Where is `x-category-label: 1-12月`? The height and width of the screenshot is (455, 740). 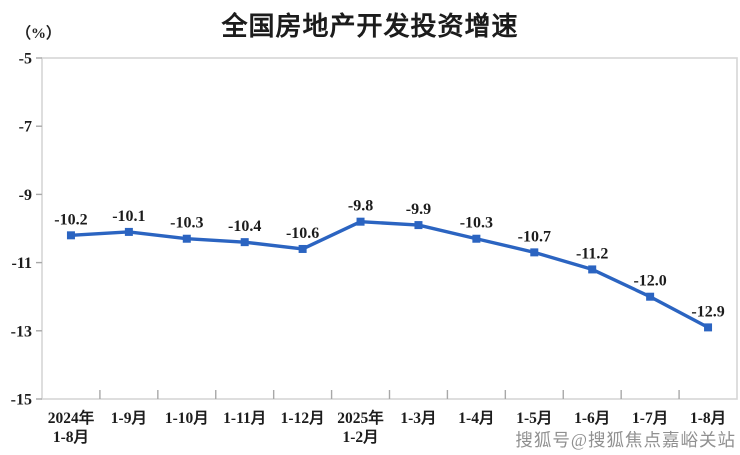 x-category-label: 1-12月 is located at coordinates (303, 418).